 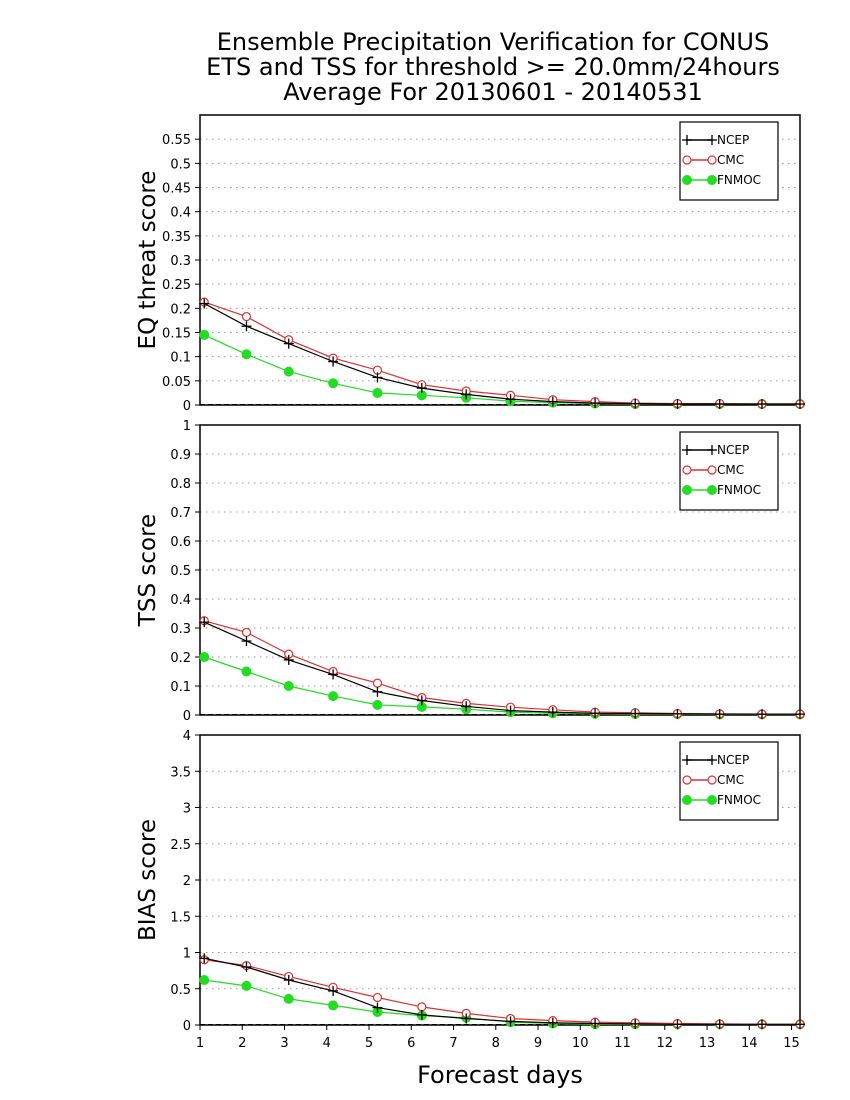 What do you see at coordinates (148, 260) in the screenshot?
I see `y-axis-label: EQ threat score` at bounding box center [148, 260].